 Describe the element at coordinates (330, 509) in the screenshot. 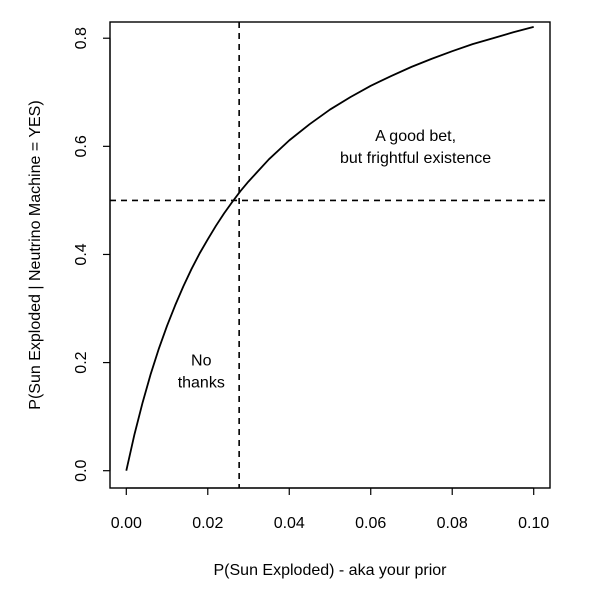

I see `x-axis: 0.00 0.02 0.04 0.06 0.08 0.10` at that location.